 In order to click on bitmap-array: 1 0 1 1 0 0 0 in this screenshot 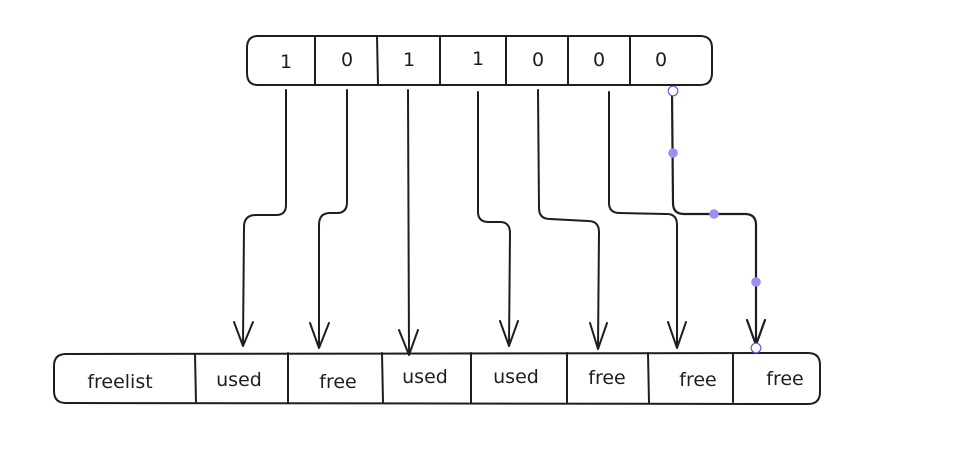, I will do `click(479, 60)`.